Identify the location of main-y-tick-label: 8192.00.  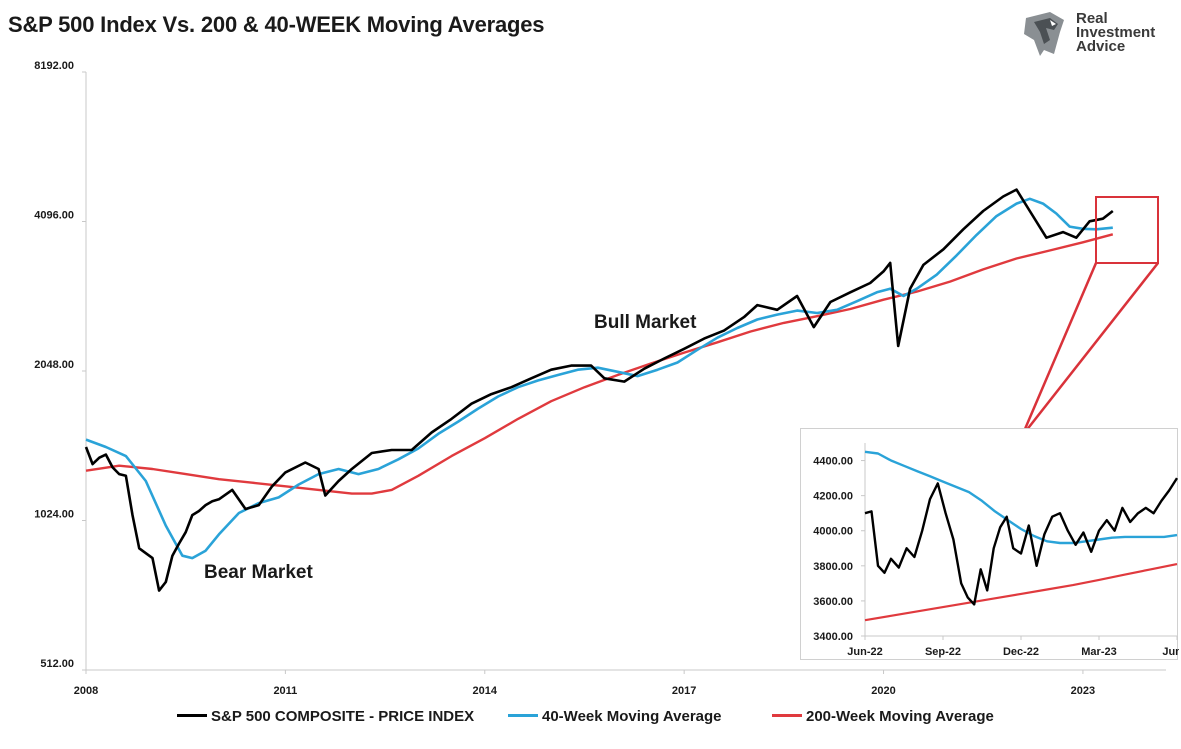
(54, 66).